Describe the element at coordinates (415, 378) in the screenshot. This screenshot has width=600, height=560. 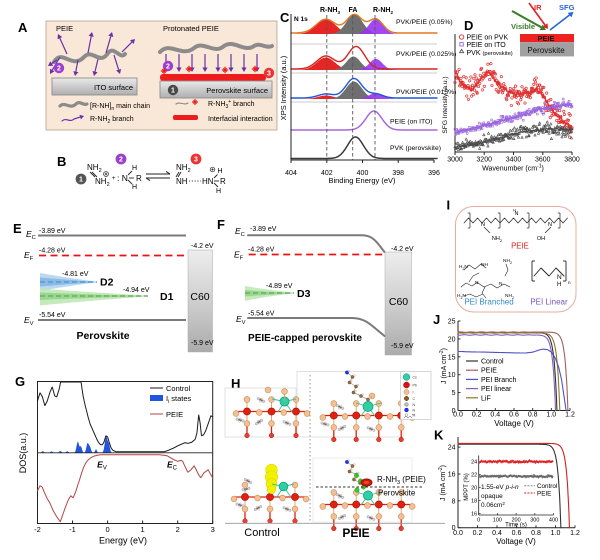
I see `svg-text: Cs` at that location.